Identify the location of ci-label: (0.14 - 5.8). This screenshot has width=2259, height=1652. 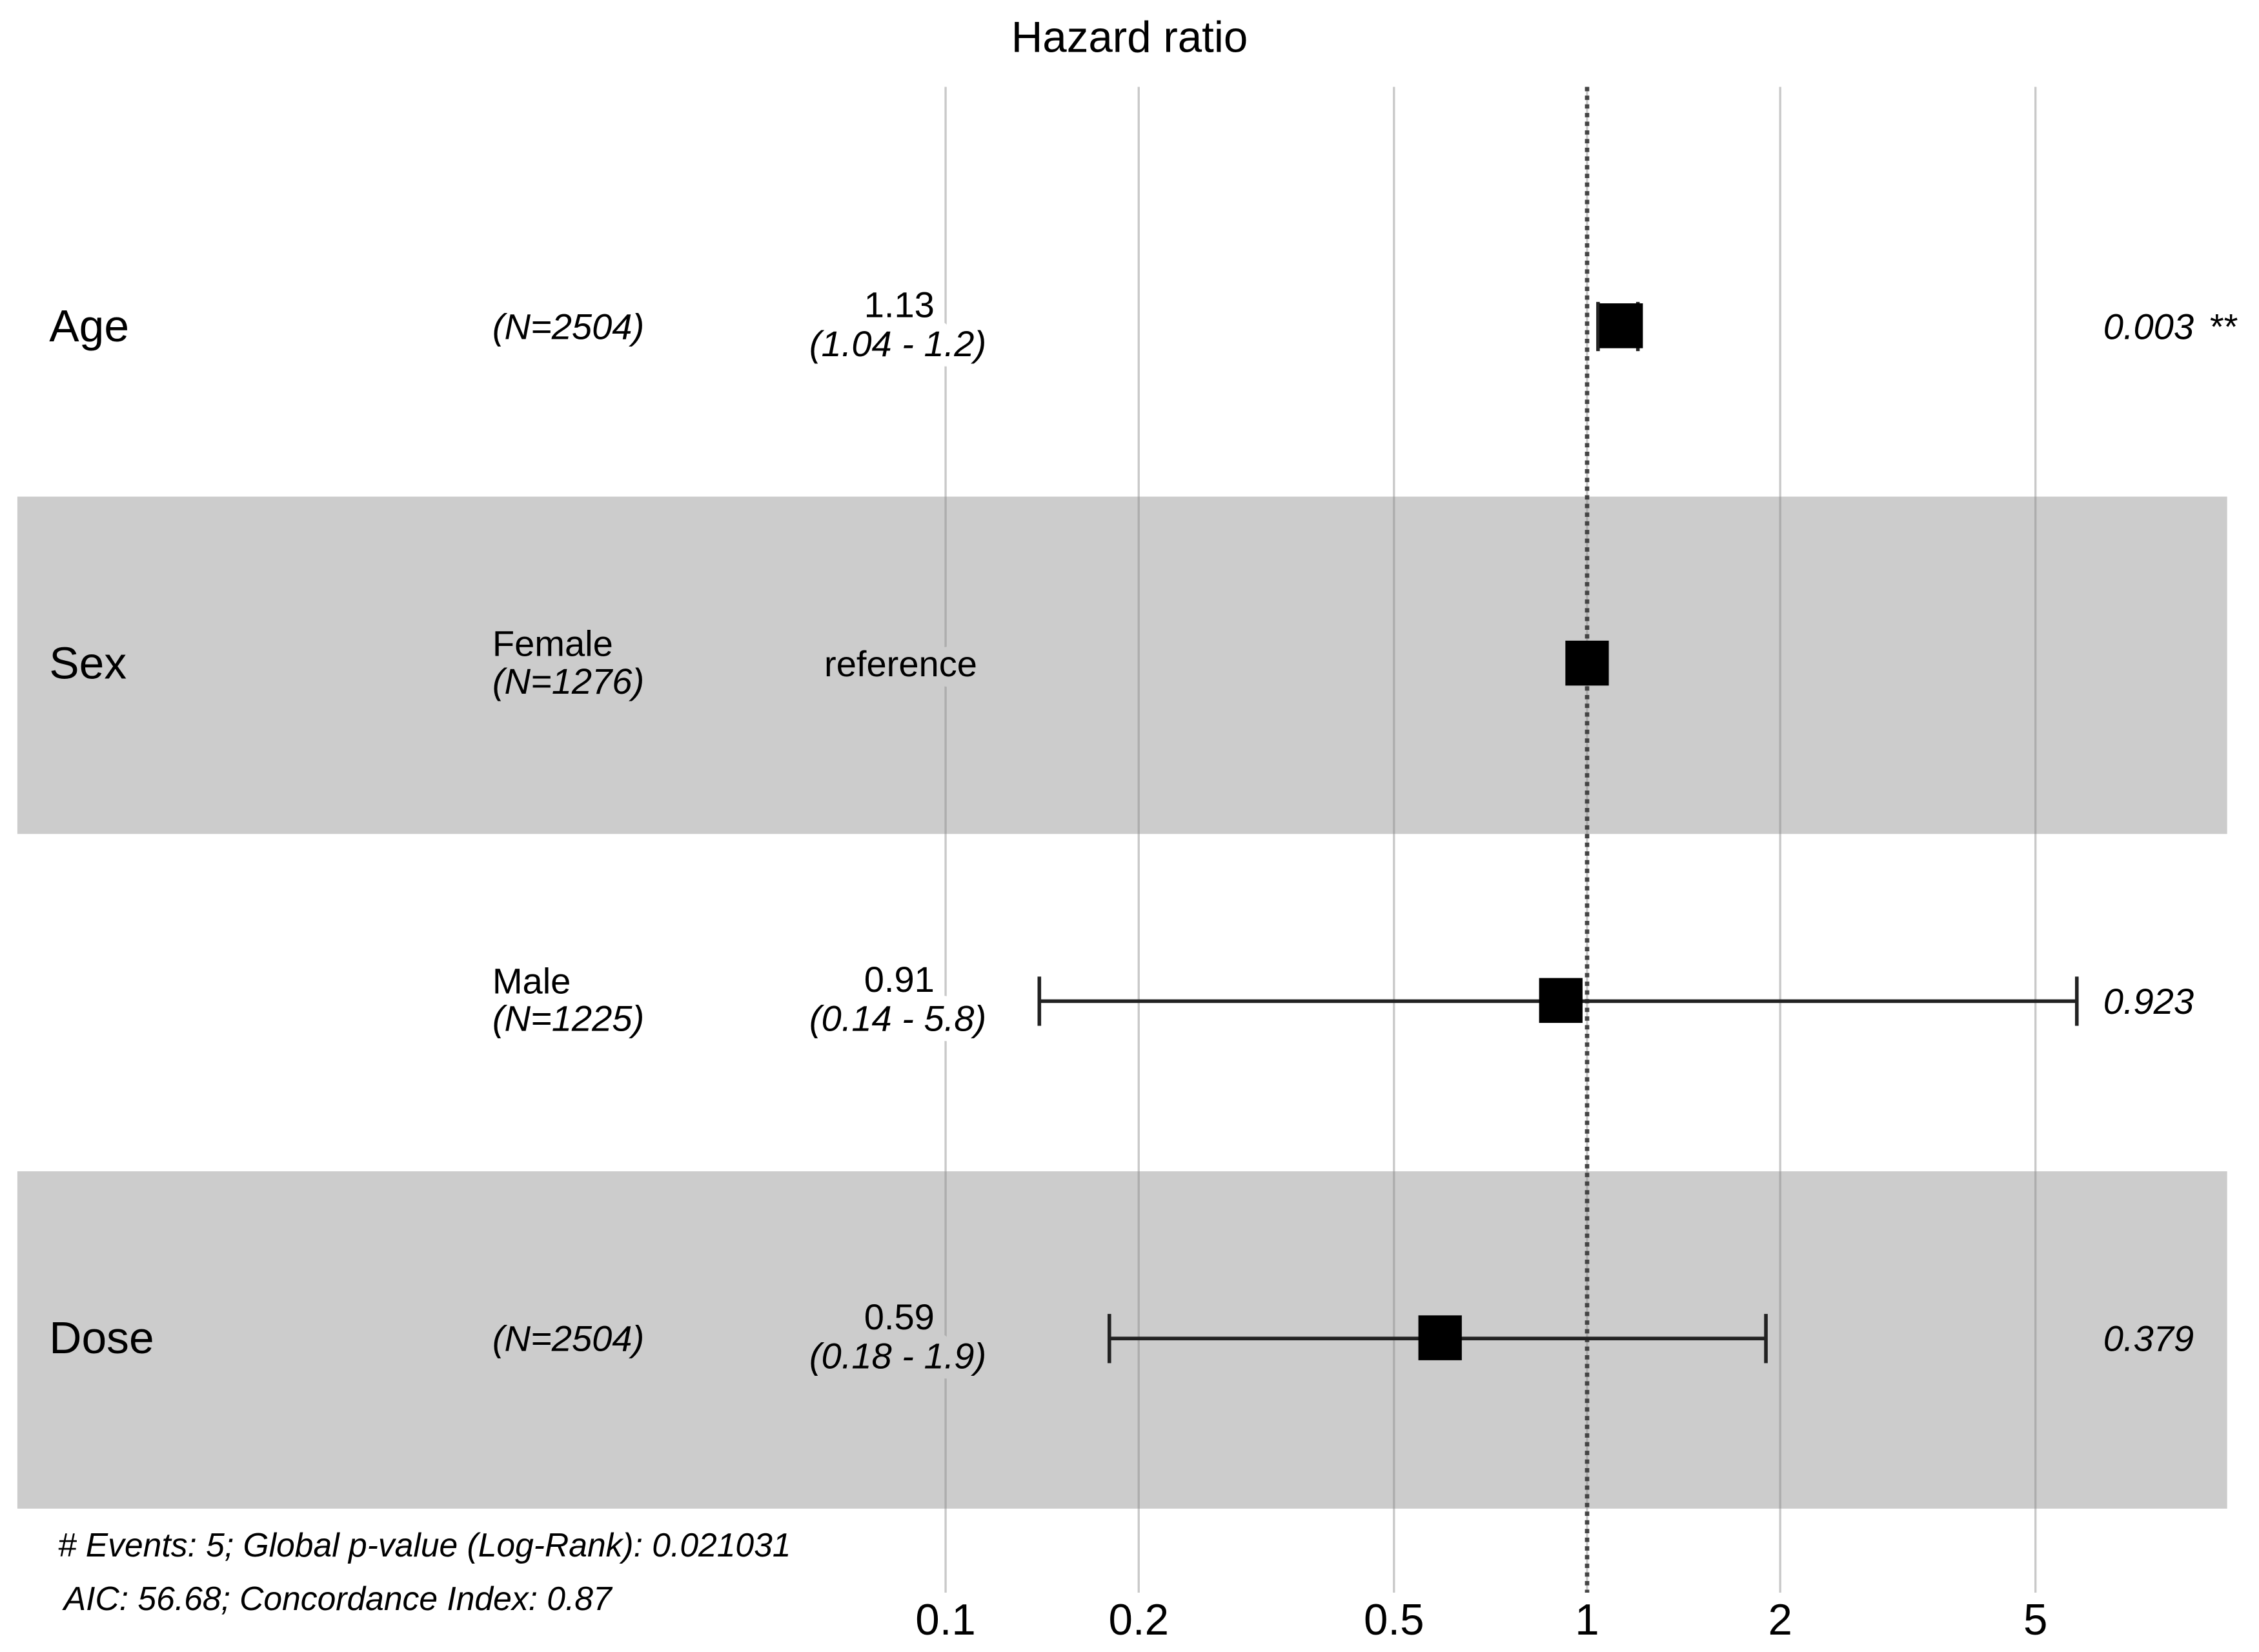
(898, 1018).